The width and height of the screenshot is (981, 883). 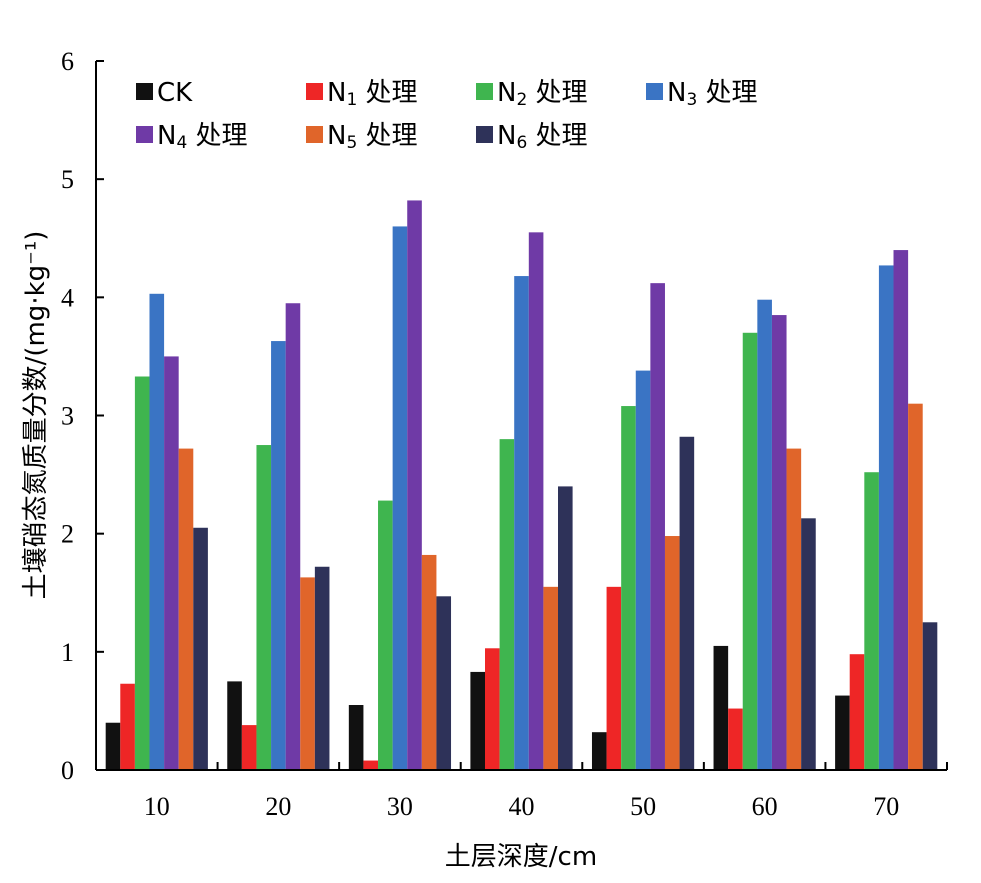 What do you see at coordinates (67, 416) in the screenshot?
I see `y-tick-label: 3` at bounding box center [67, 416].